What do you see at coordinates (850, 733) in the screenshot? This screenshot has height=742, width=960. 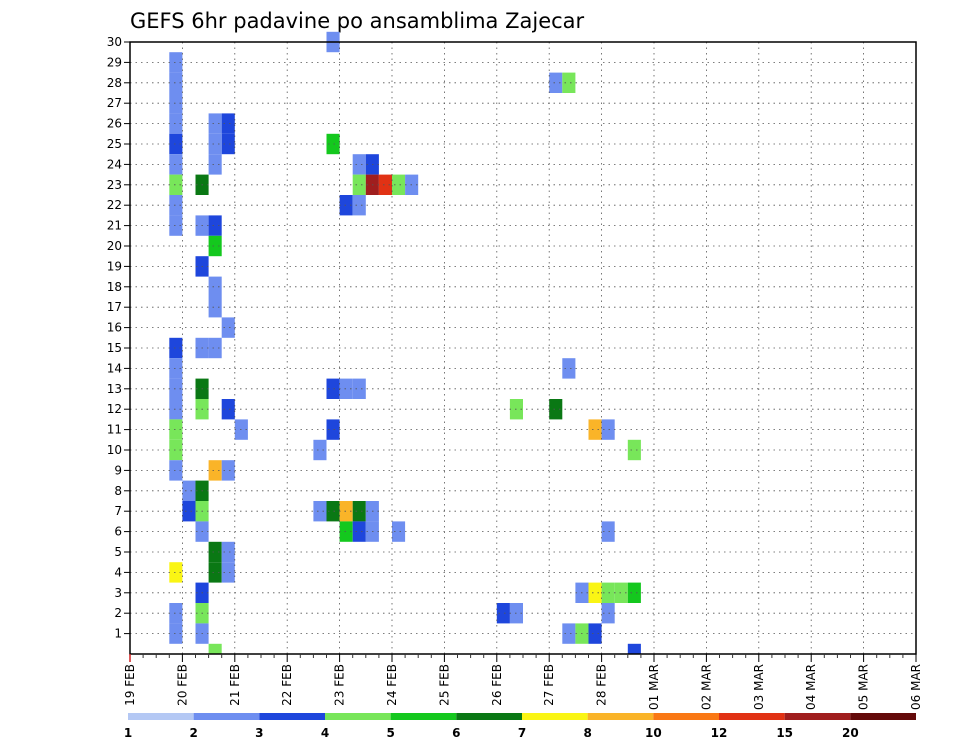 I see `colorbar-label: 20` at bounding box center [850, 733].